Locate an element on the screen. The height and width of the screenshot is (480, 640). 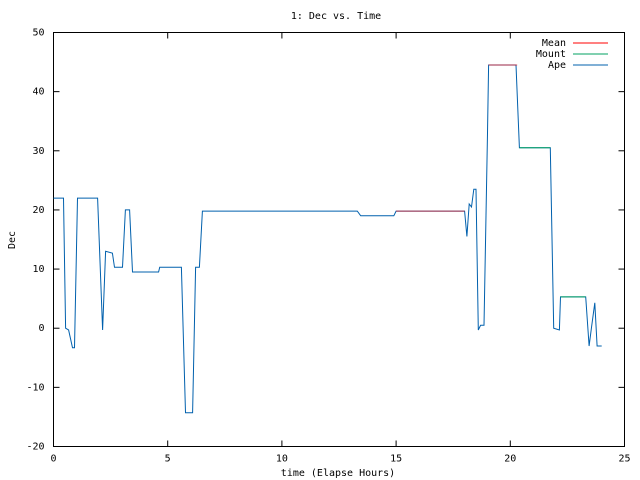
x-tick-label: 0 is located at coordinates (53, 459).